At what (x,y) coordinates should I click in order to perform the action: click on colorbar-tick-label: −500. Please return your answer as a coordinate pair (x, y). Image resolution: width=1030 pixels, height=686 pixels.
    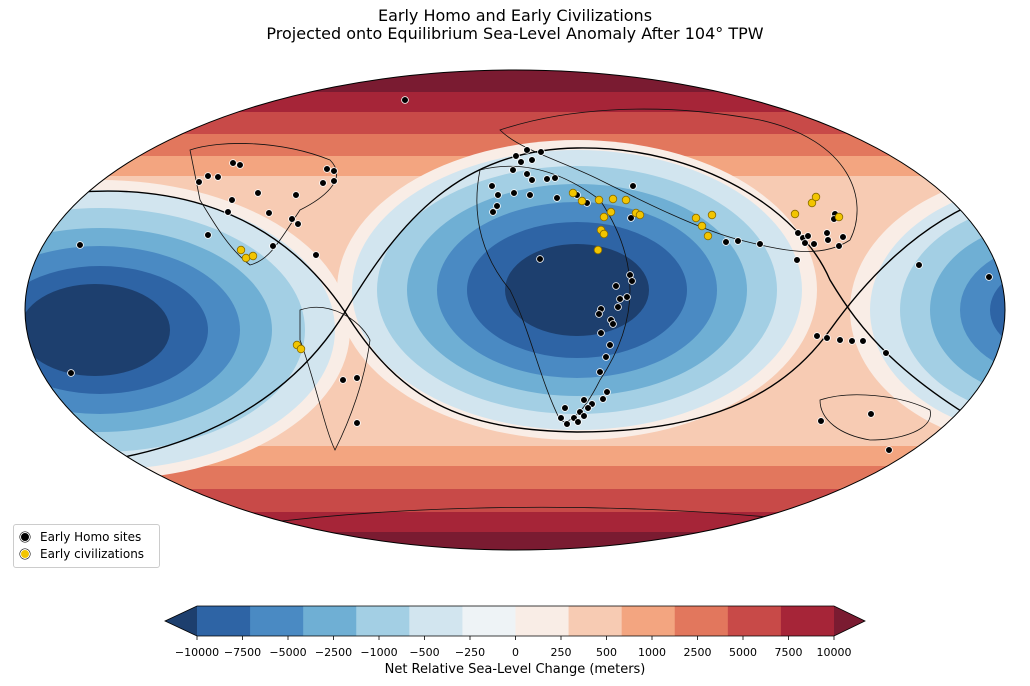
    Looking at the image, I should click on (424, 652).